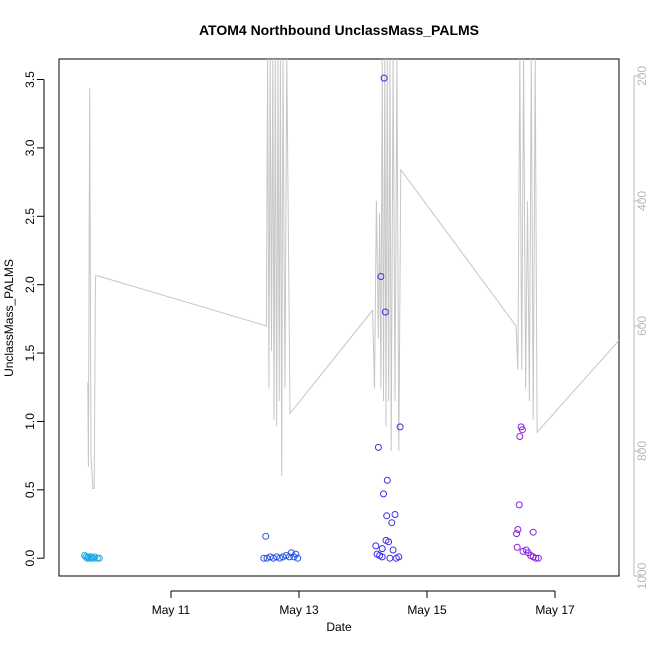  What do you see at coordinates (30, 352) in the screenshot?
I see `y-tick-label: 1.5` at bounding box center [30, 352].